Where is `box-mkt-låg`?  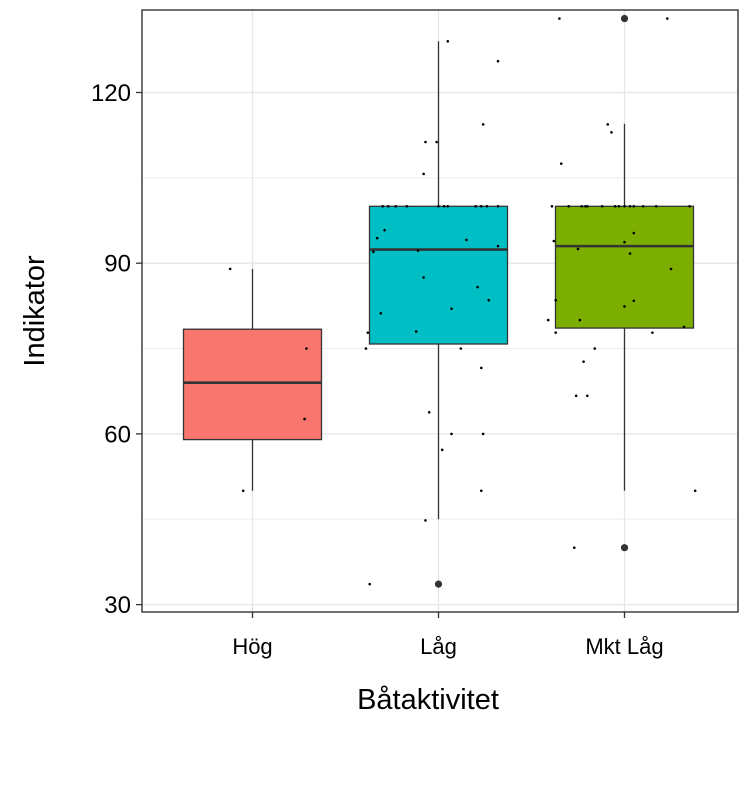
box-mkt-låg is located at coordinates (624, 267).